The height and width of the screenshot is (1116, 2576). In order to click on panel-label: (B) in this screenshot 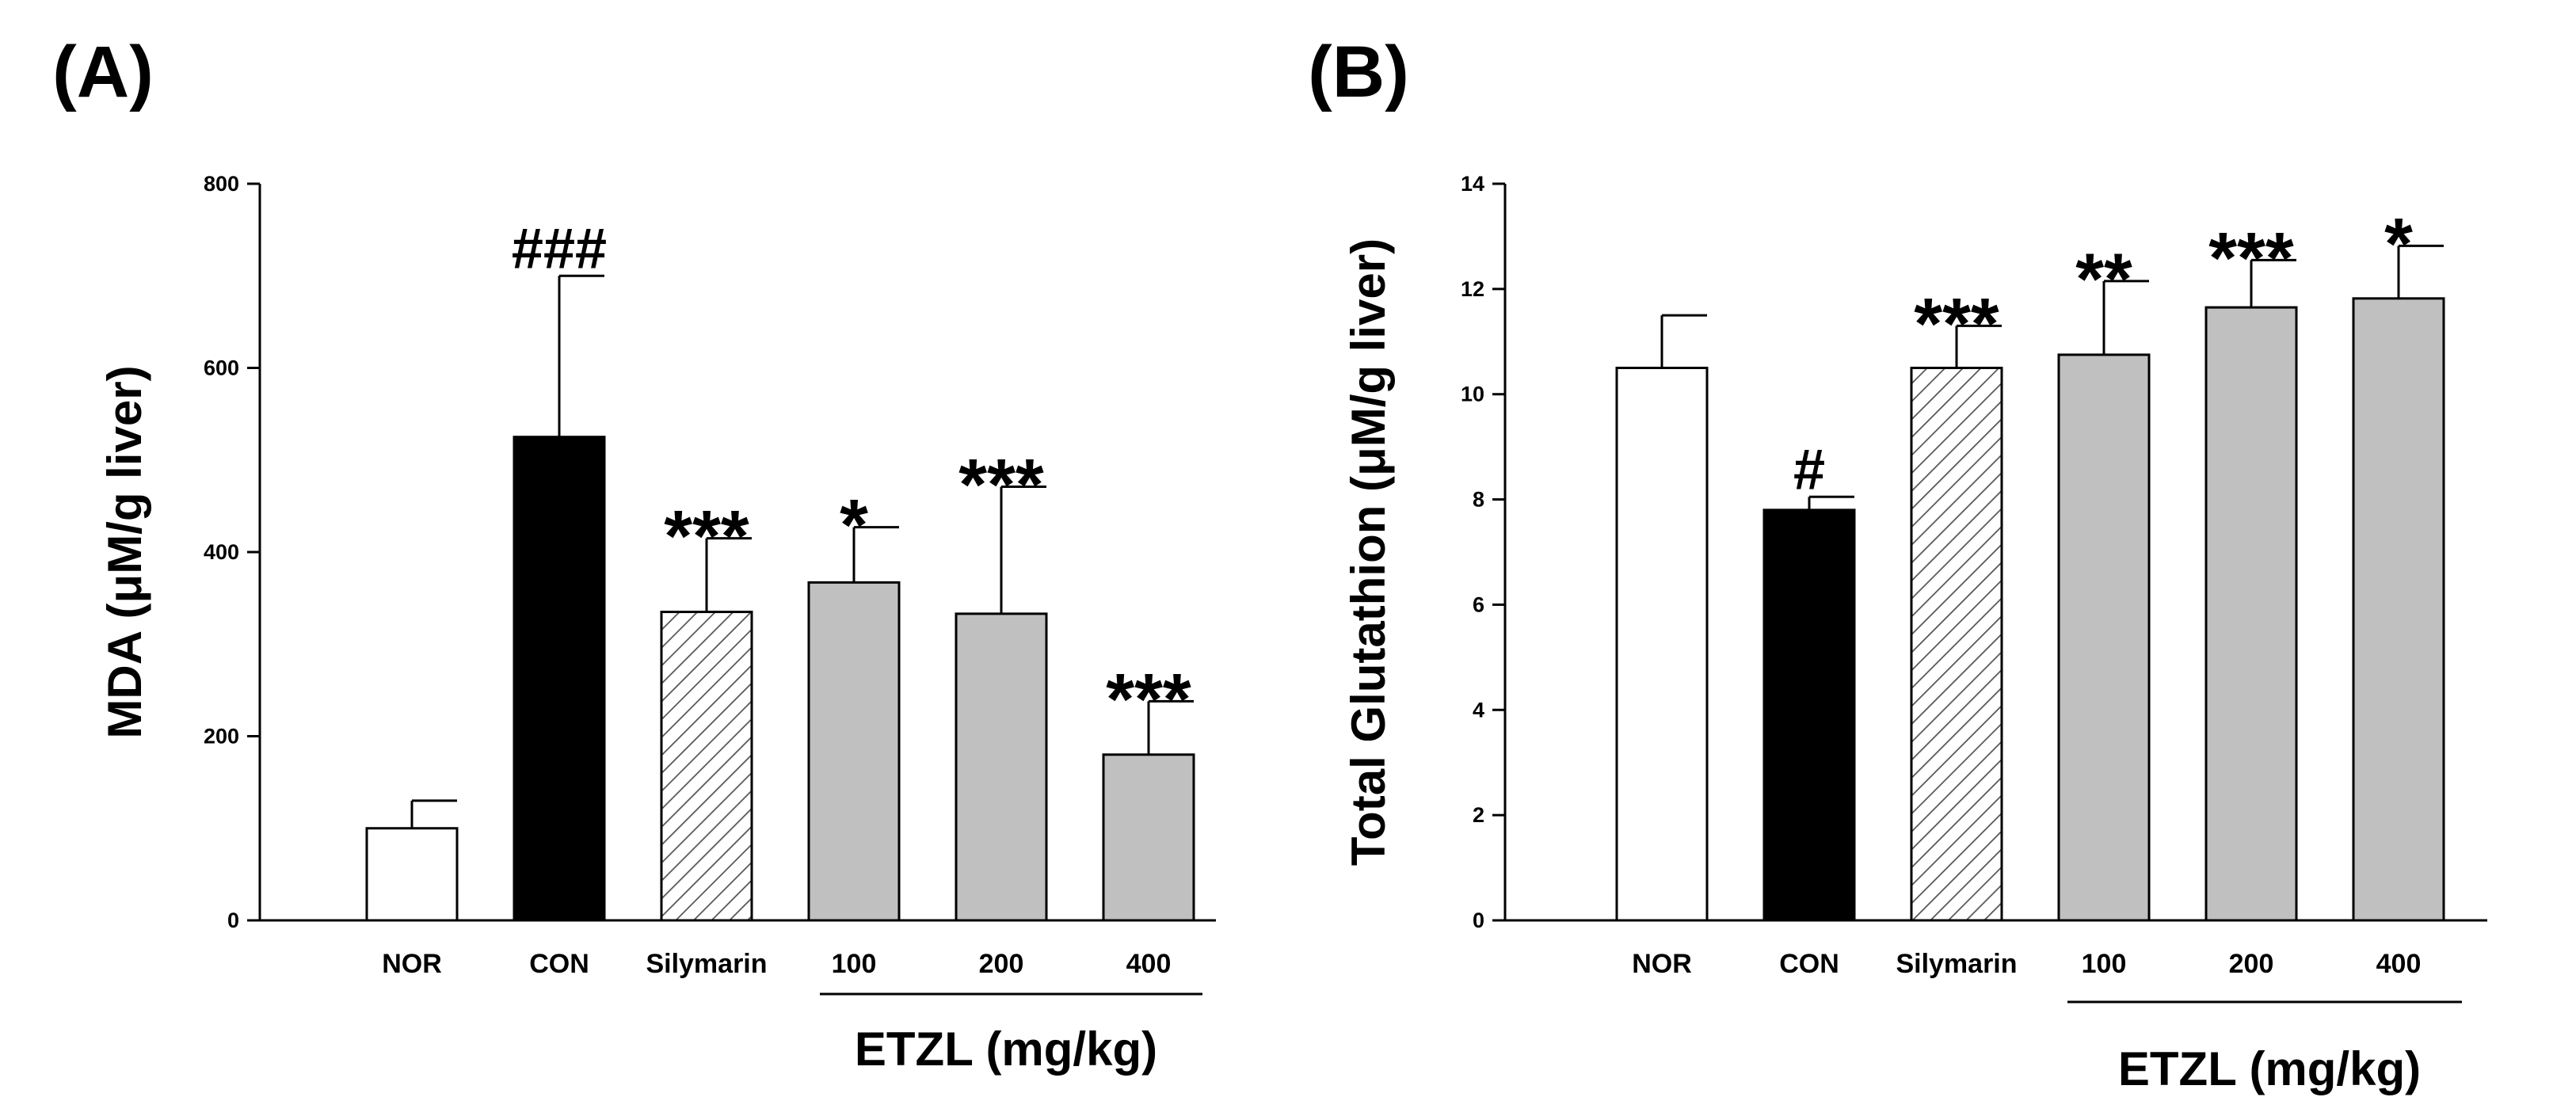, I will do `click(1359, 72)`.